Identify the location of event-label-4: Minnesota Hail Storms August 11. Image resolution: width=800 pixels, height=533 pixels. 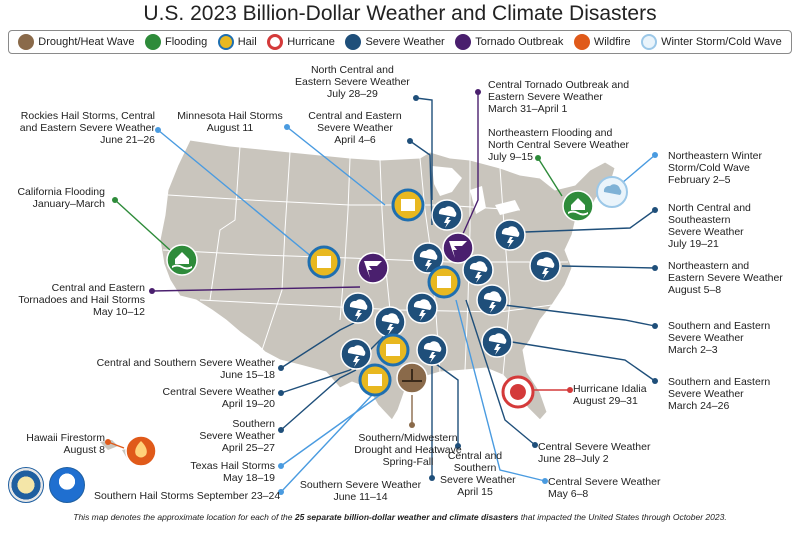
(230, 122).